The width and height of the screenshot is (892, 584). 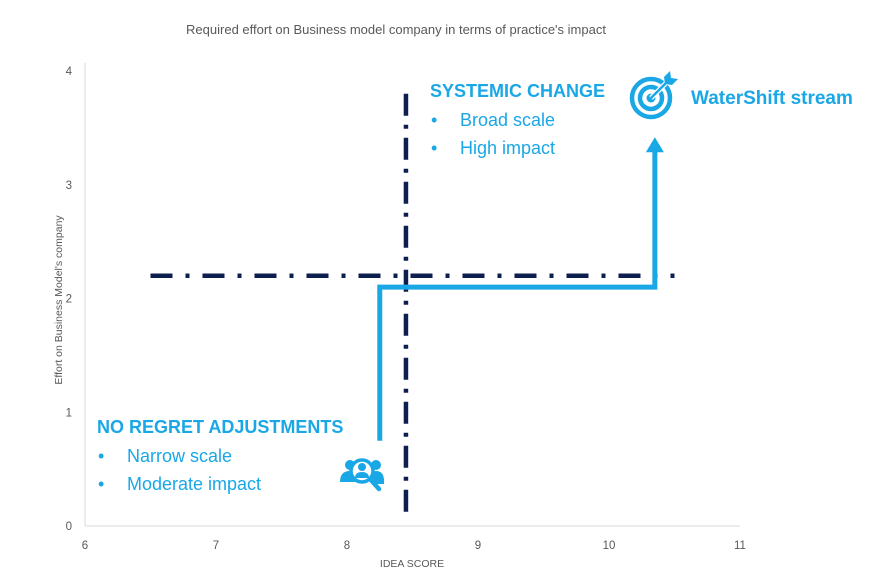 I want to click on people-search-icon, so click(x=362, y=475).